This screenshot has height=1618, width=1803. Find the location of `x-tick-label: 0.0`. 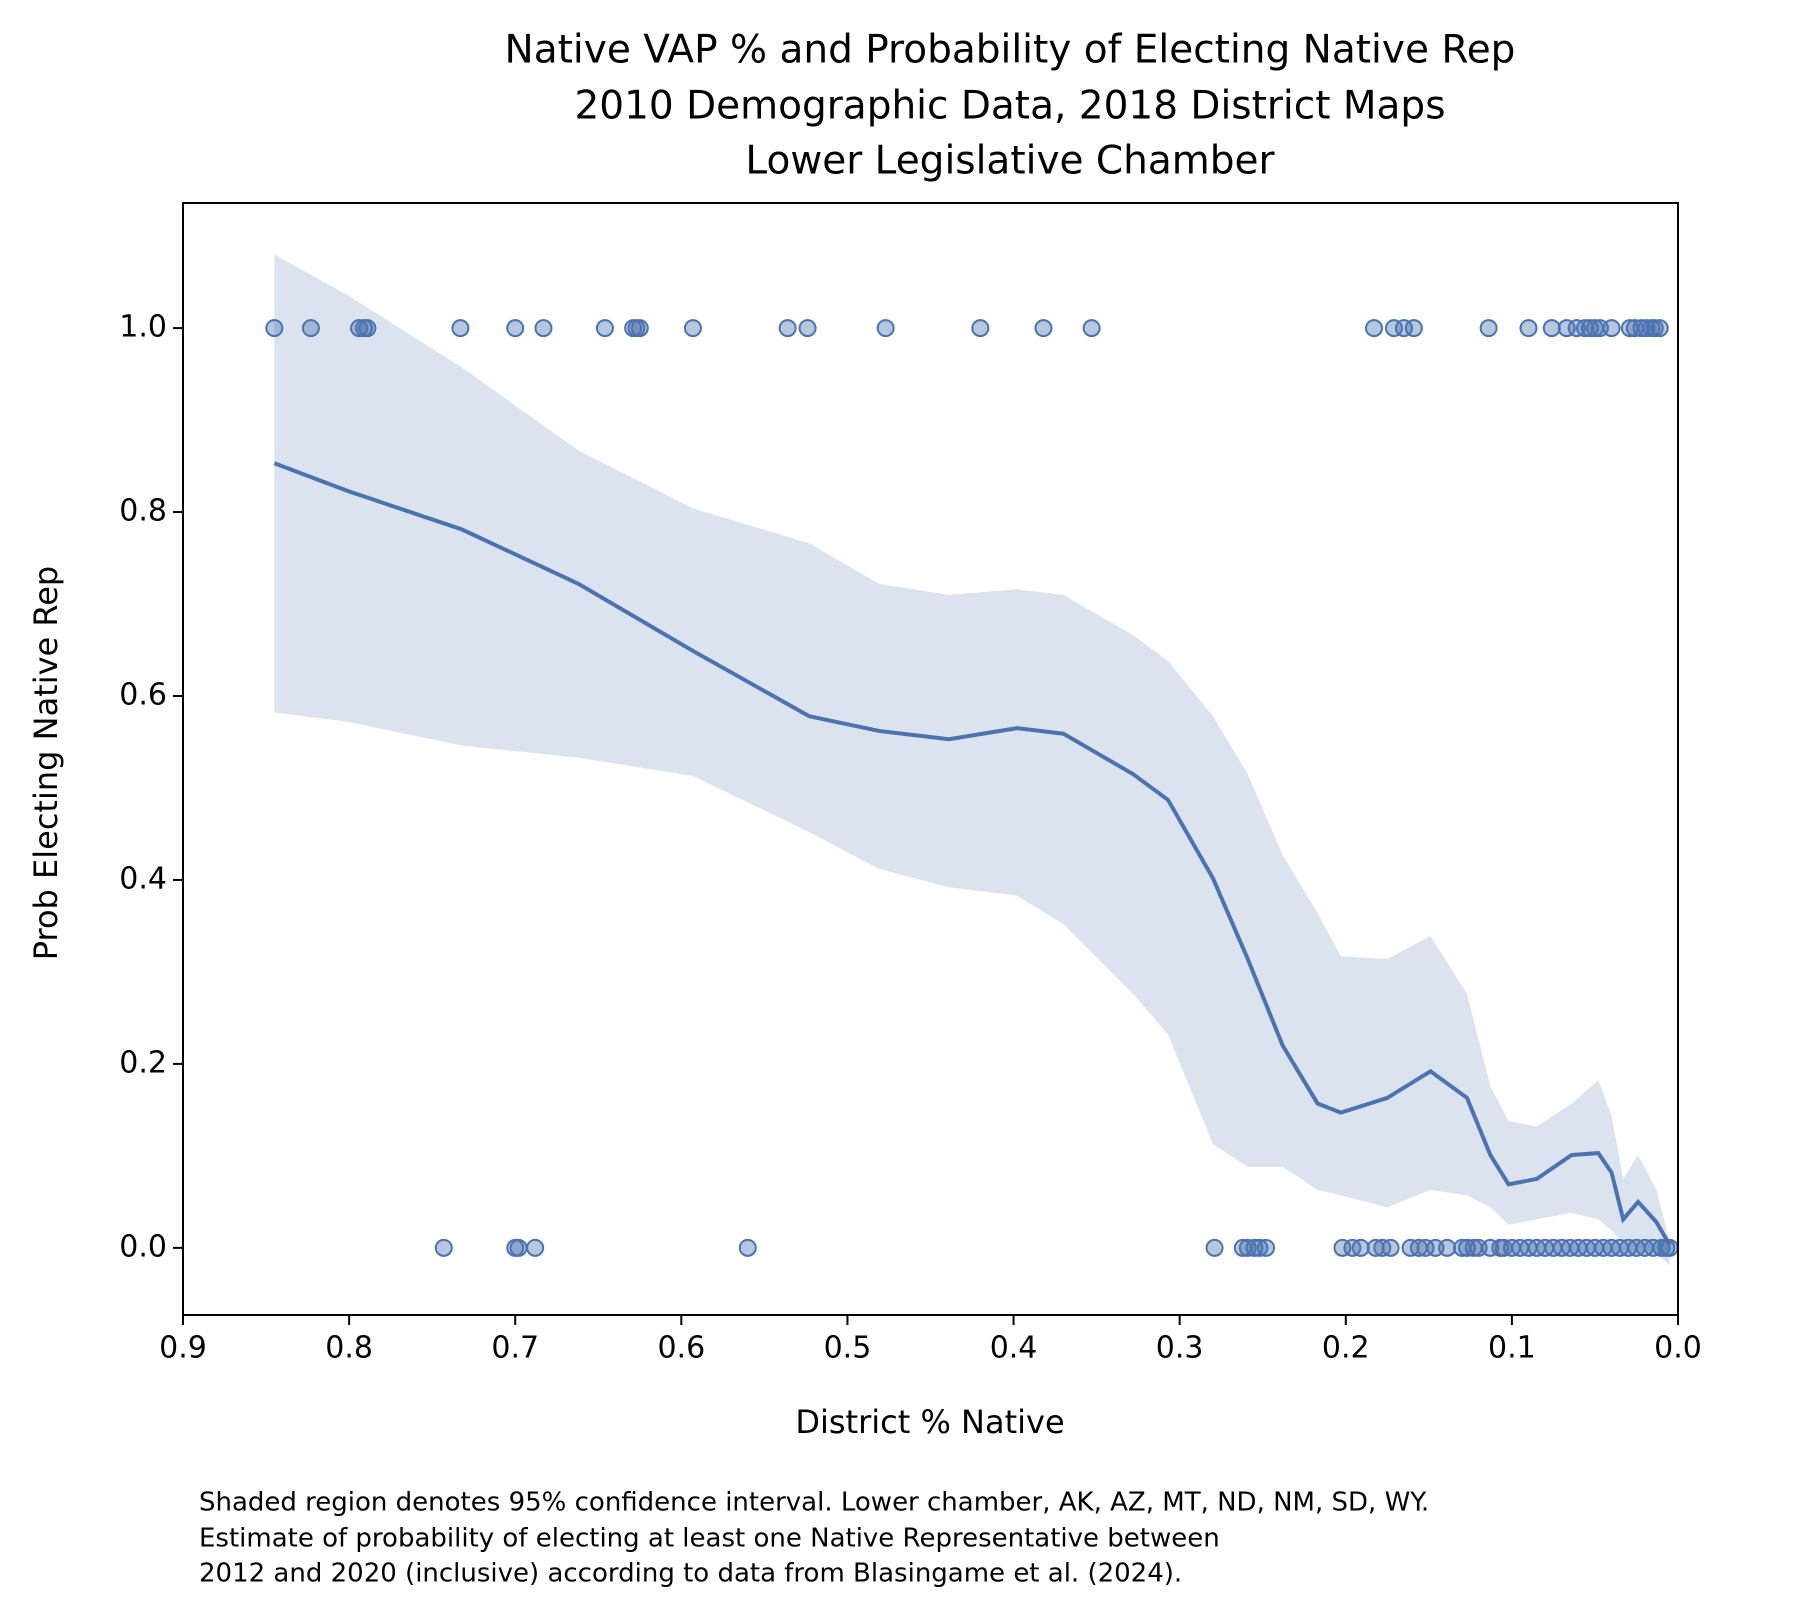

x-tick-label: 0.0 is located at coordinates (1678, 1348).